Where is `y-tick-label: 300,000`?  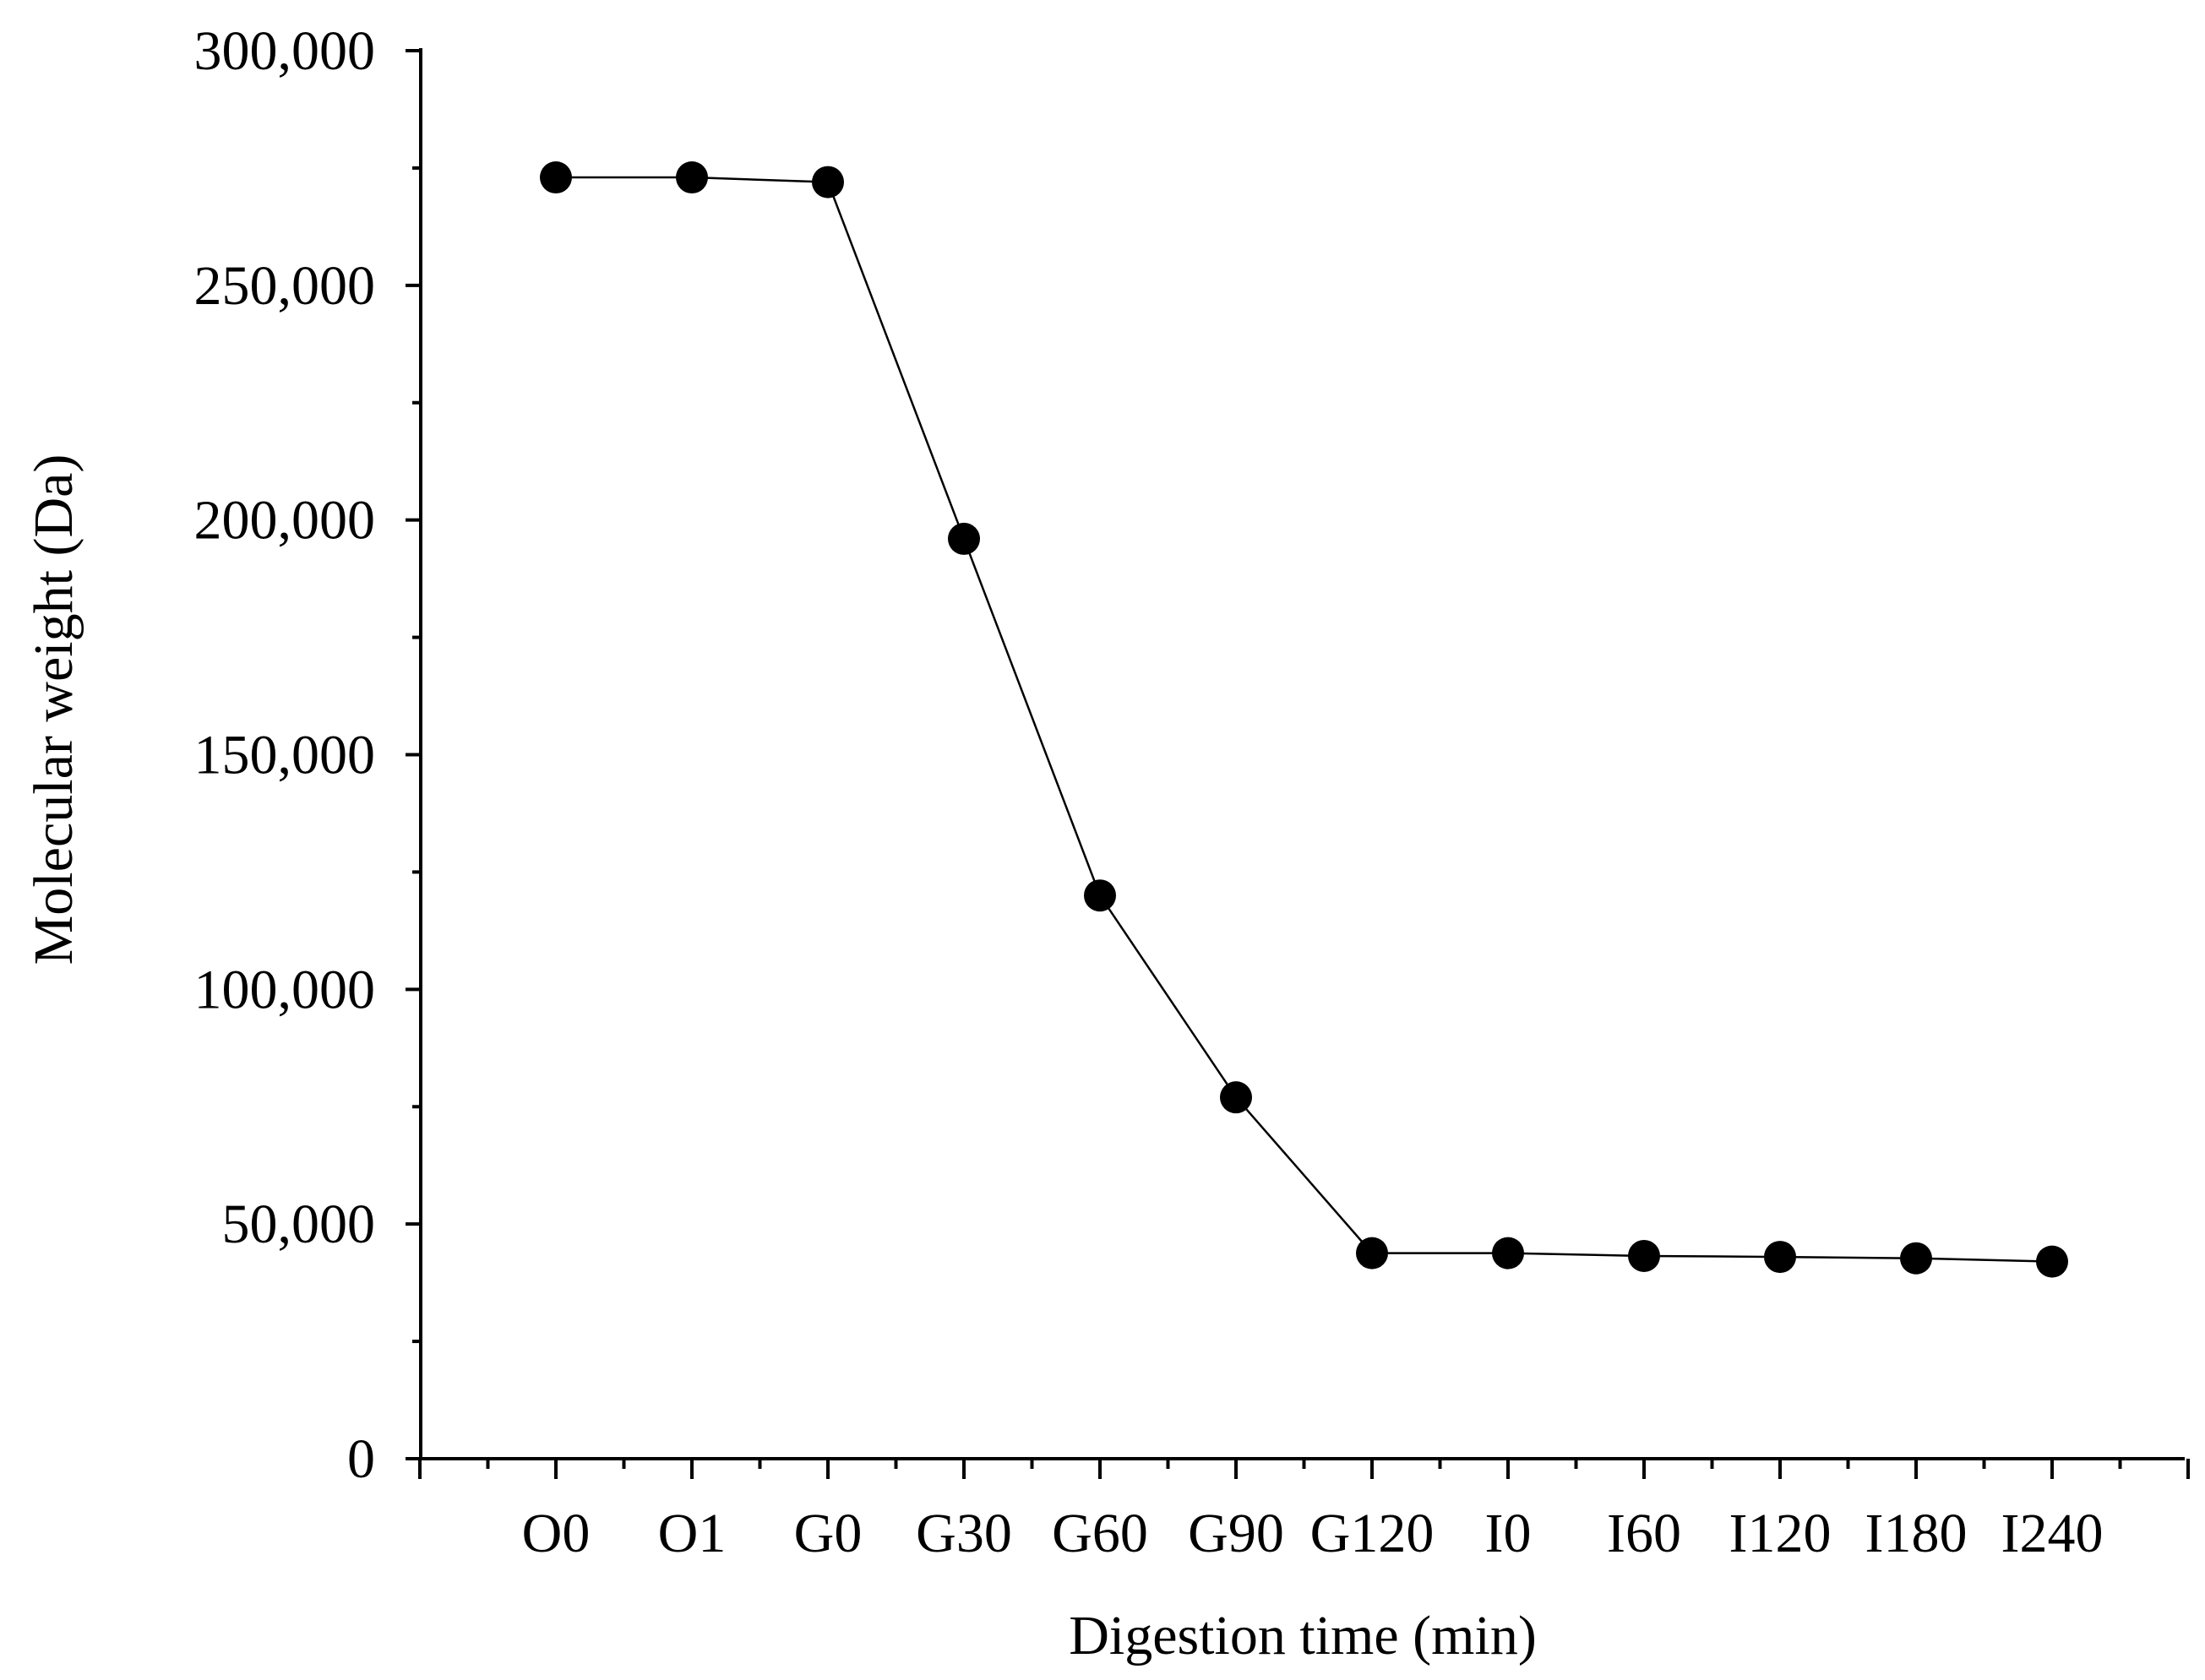
y-tick-label: 300,000 is located at coordinates (285, 51).